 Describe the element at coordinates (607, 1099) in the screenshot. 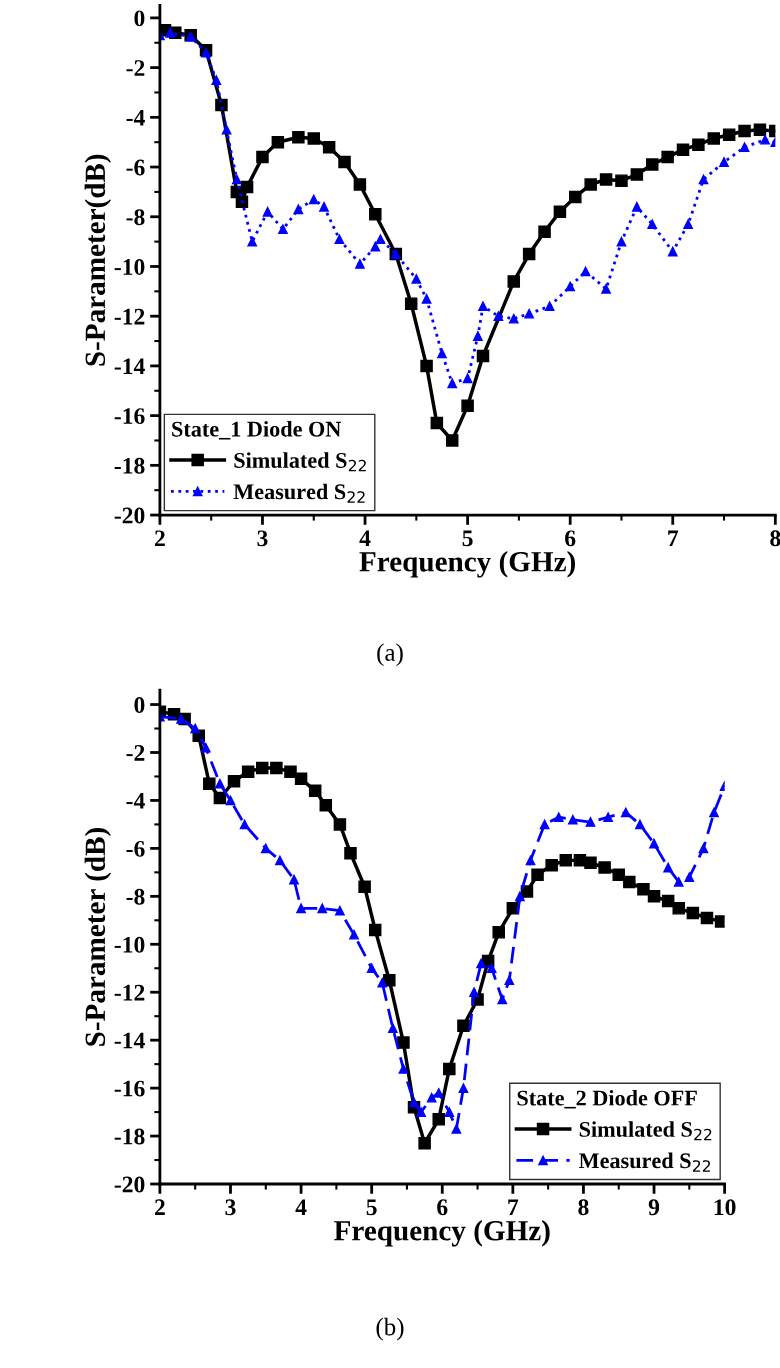

I see `legend-title: State_2 Diode OFF` at that location.